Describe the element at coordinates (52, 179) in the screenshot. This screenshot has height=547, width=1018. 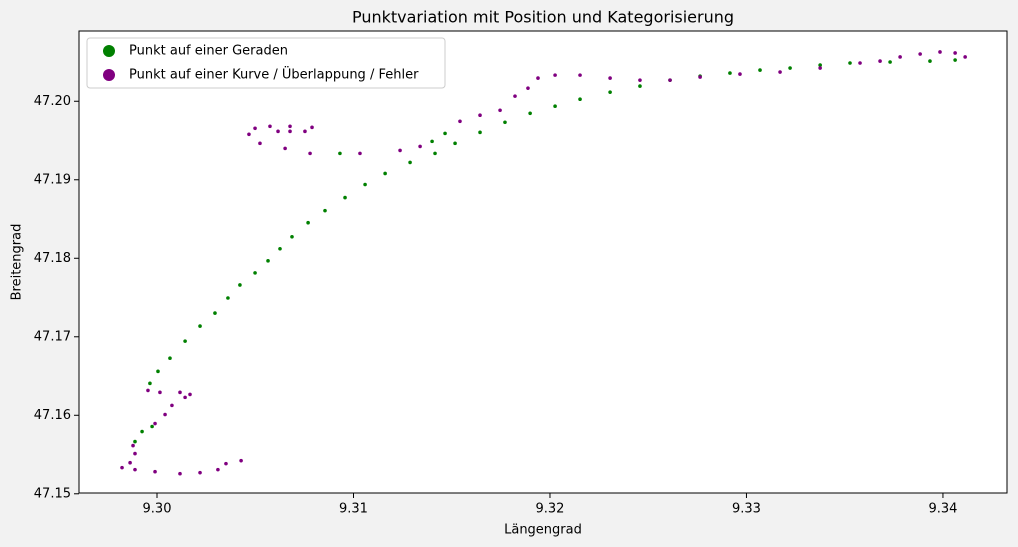
I see `y-tick-label: 47.19` at that location.